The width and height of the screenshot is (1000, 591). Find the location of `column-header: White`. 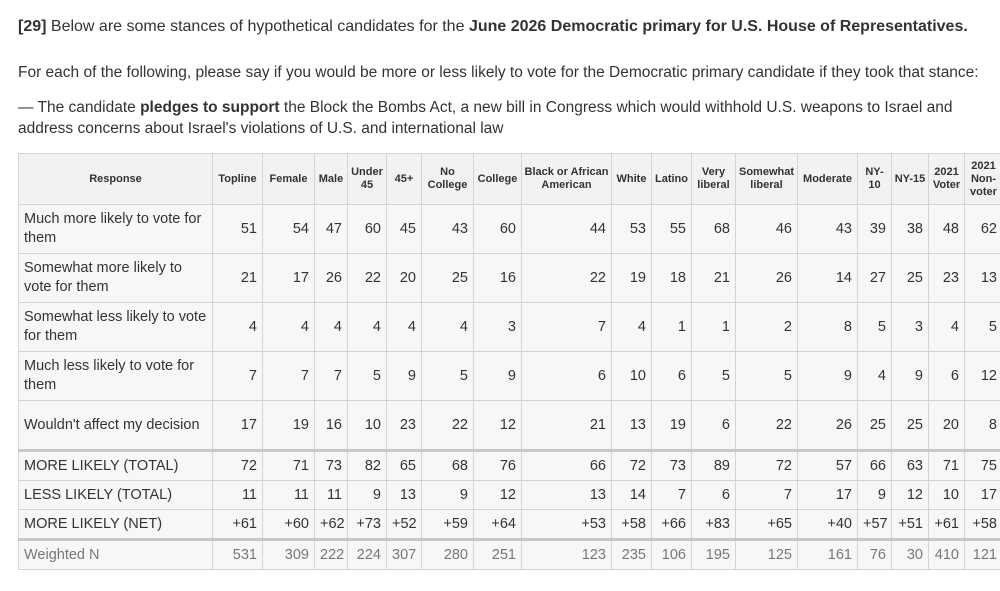

column-header: White is located at coordinates (631, 179).